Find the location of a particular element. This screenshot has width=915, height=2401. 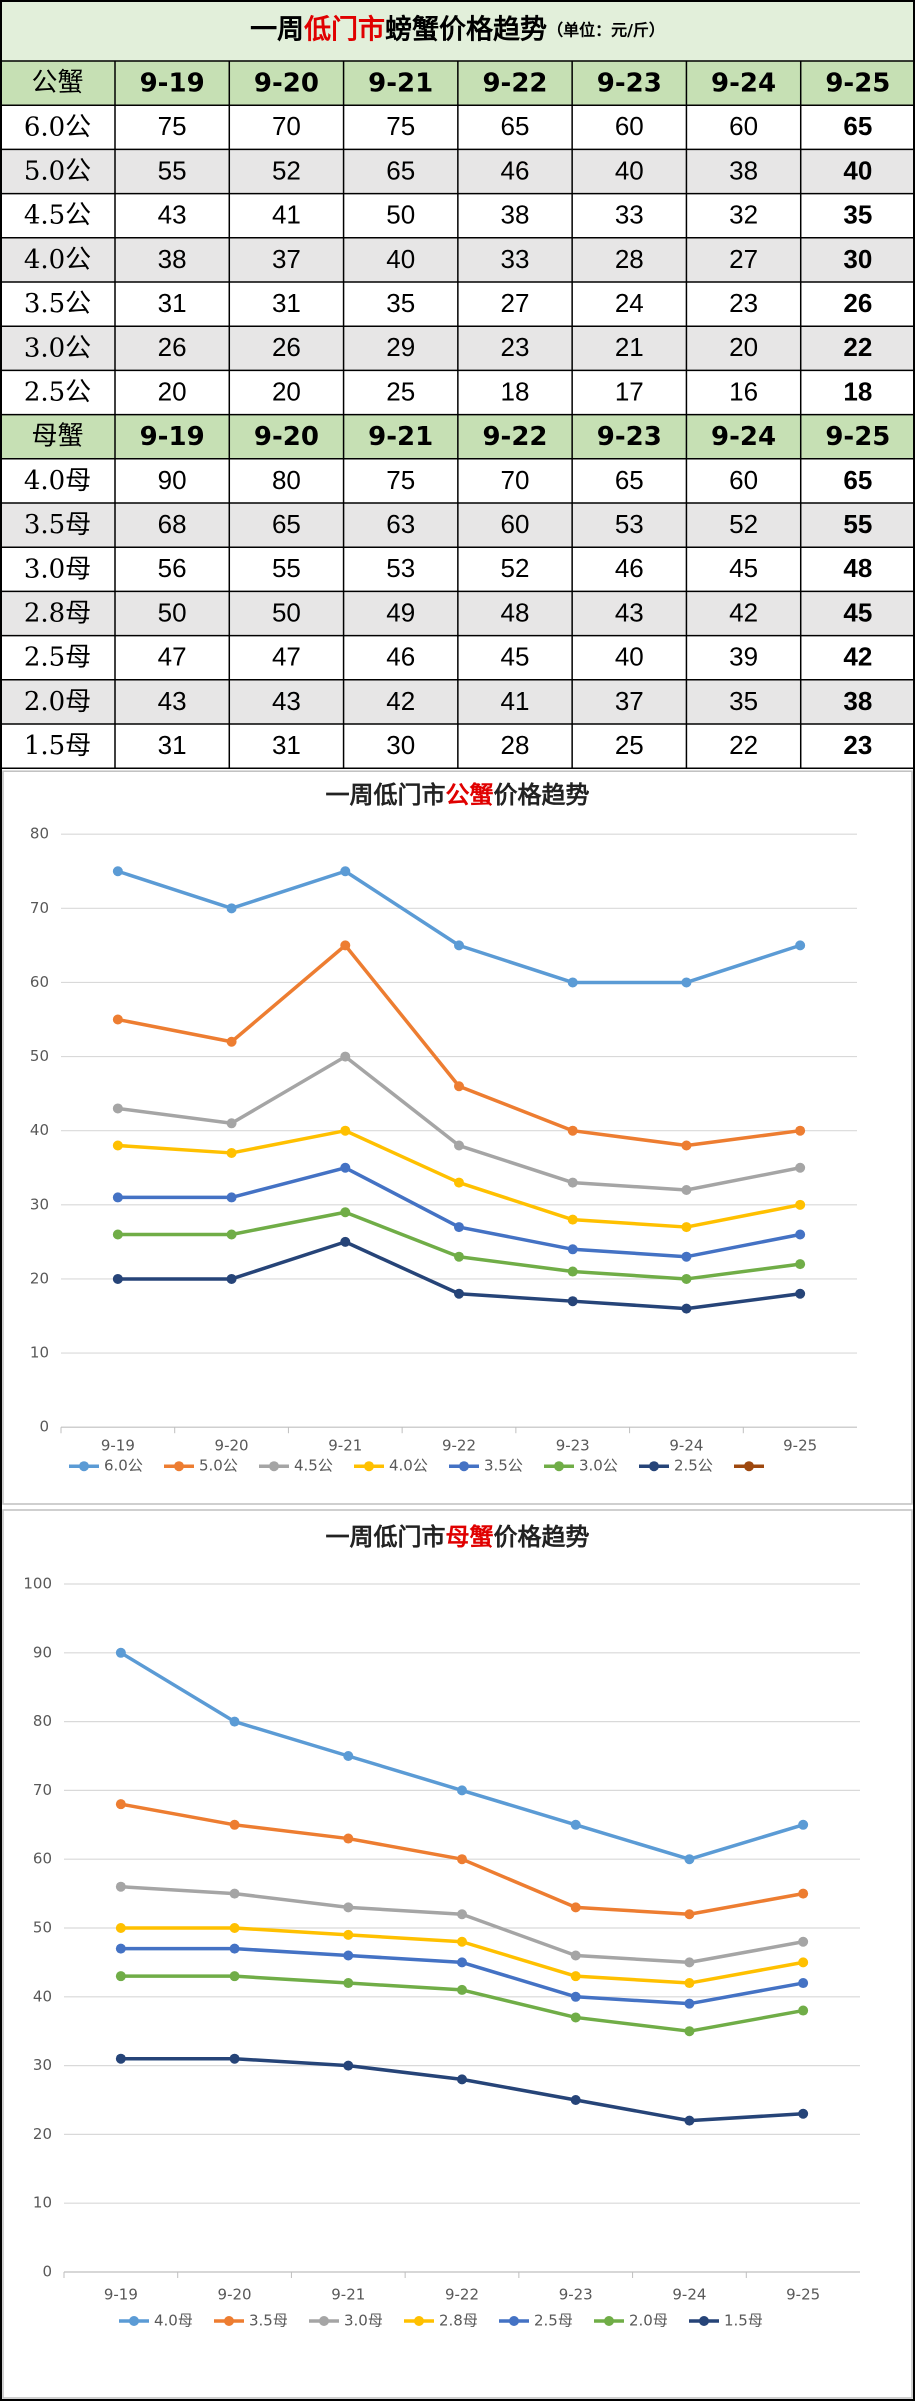

table-cell: 33 is located at coordinates (515, 259).